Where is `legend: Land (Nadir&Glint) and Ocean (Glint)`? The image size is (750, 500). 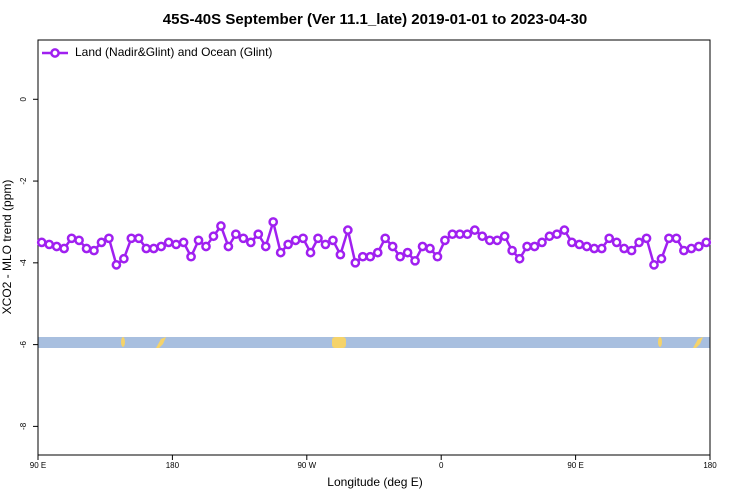
legend: Land (Nadir&Glint) and Ocean (Glint) is located at coordinates (157, 52).